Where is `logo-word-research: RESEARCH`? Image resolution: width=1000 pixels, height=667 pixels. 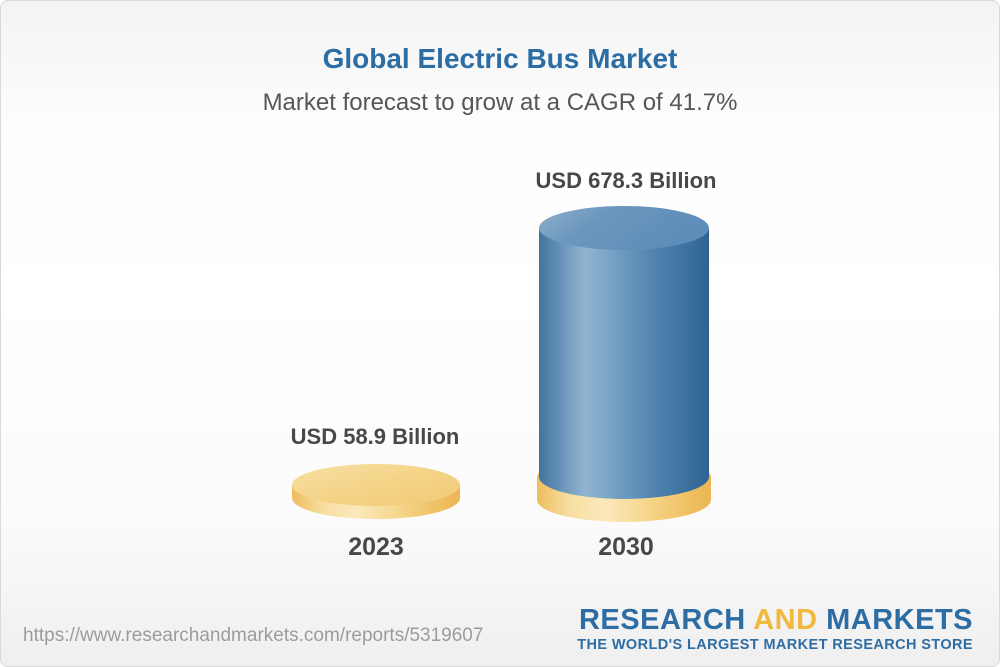
logo-word-research: RESEARCH is located at coordinates (662, 620).